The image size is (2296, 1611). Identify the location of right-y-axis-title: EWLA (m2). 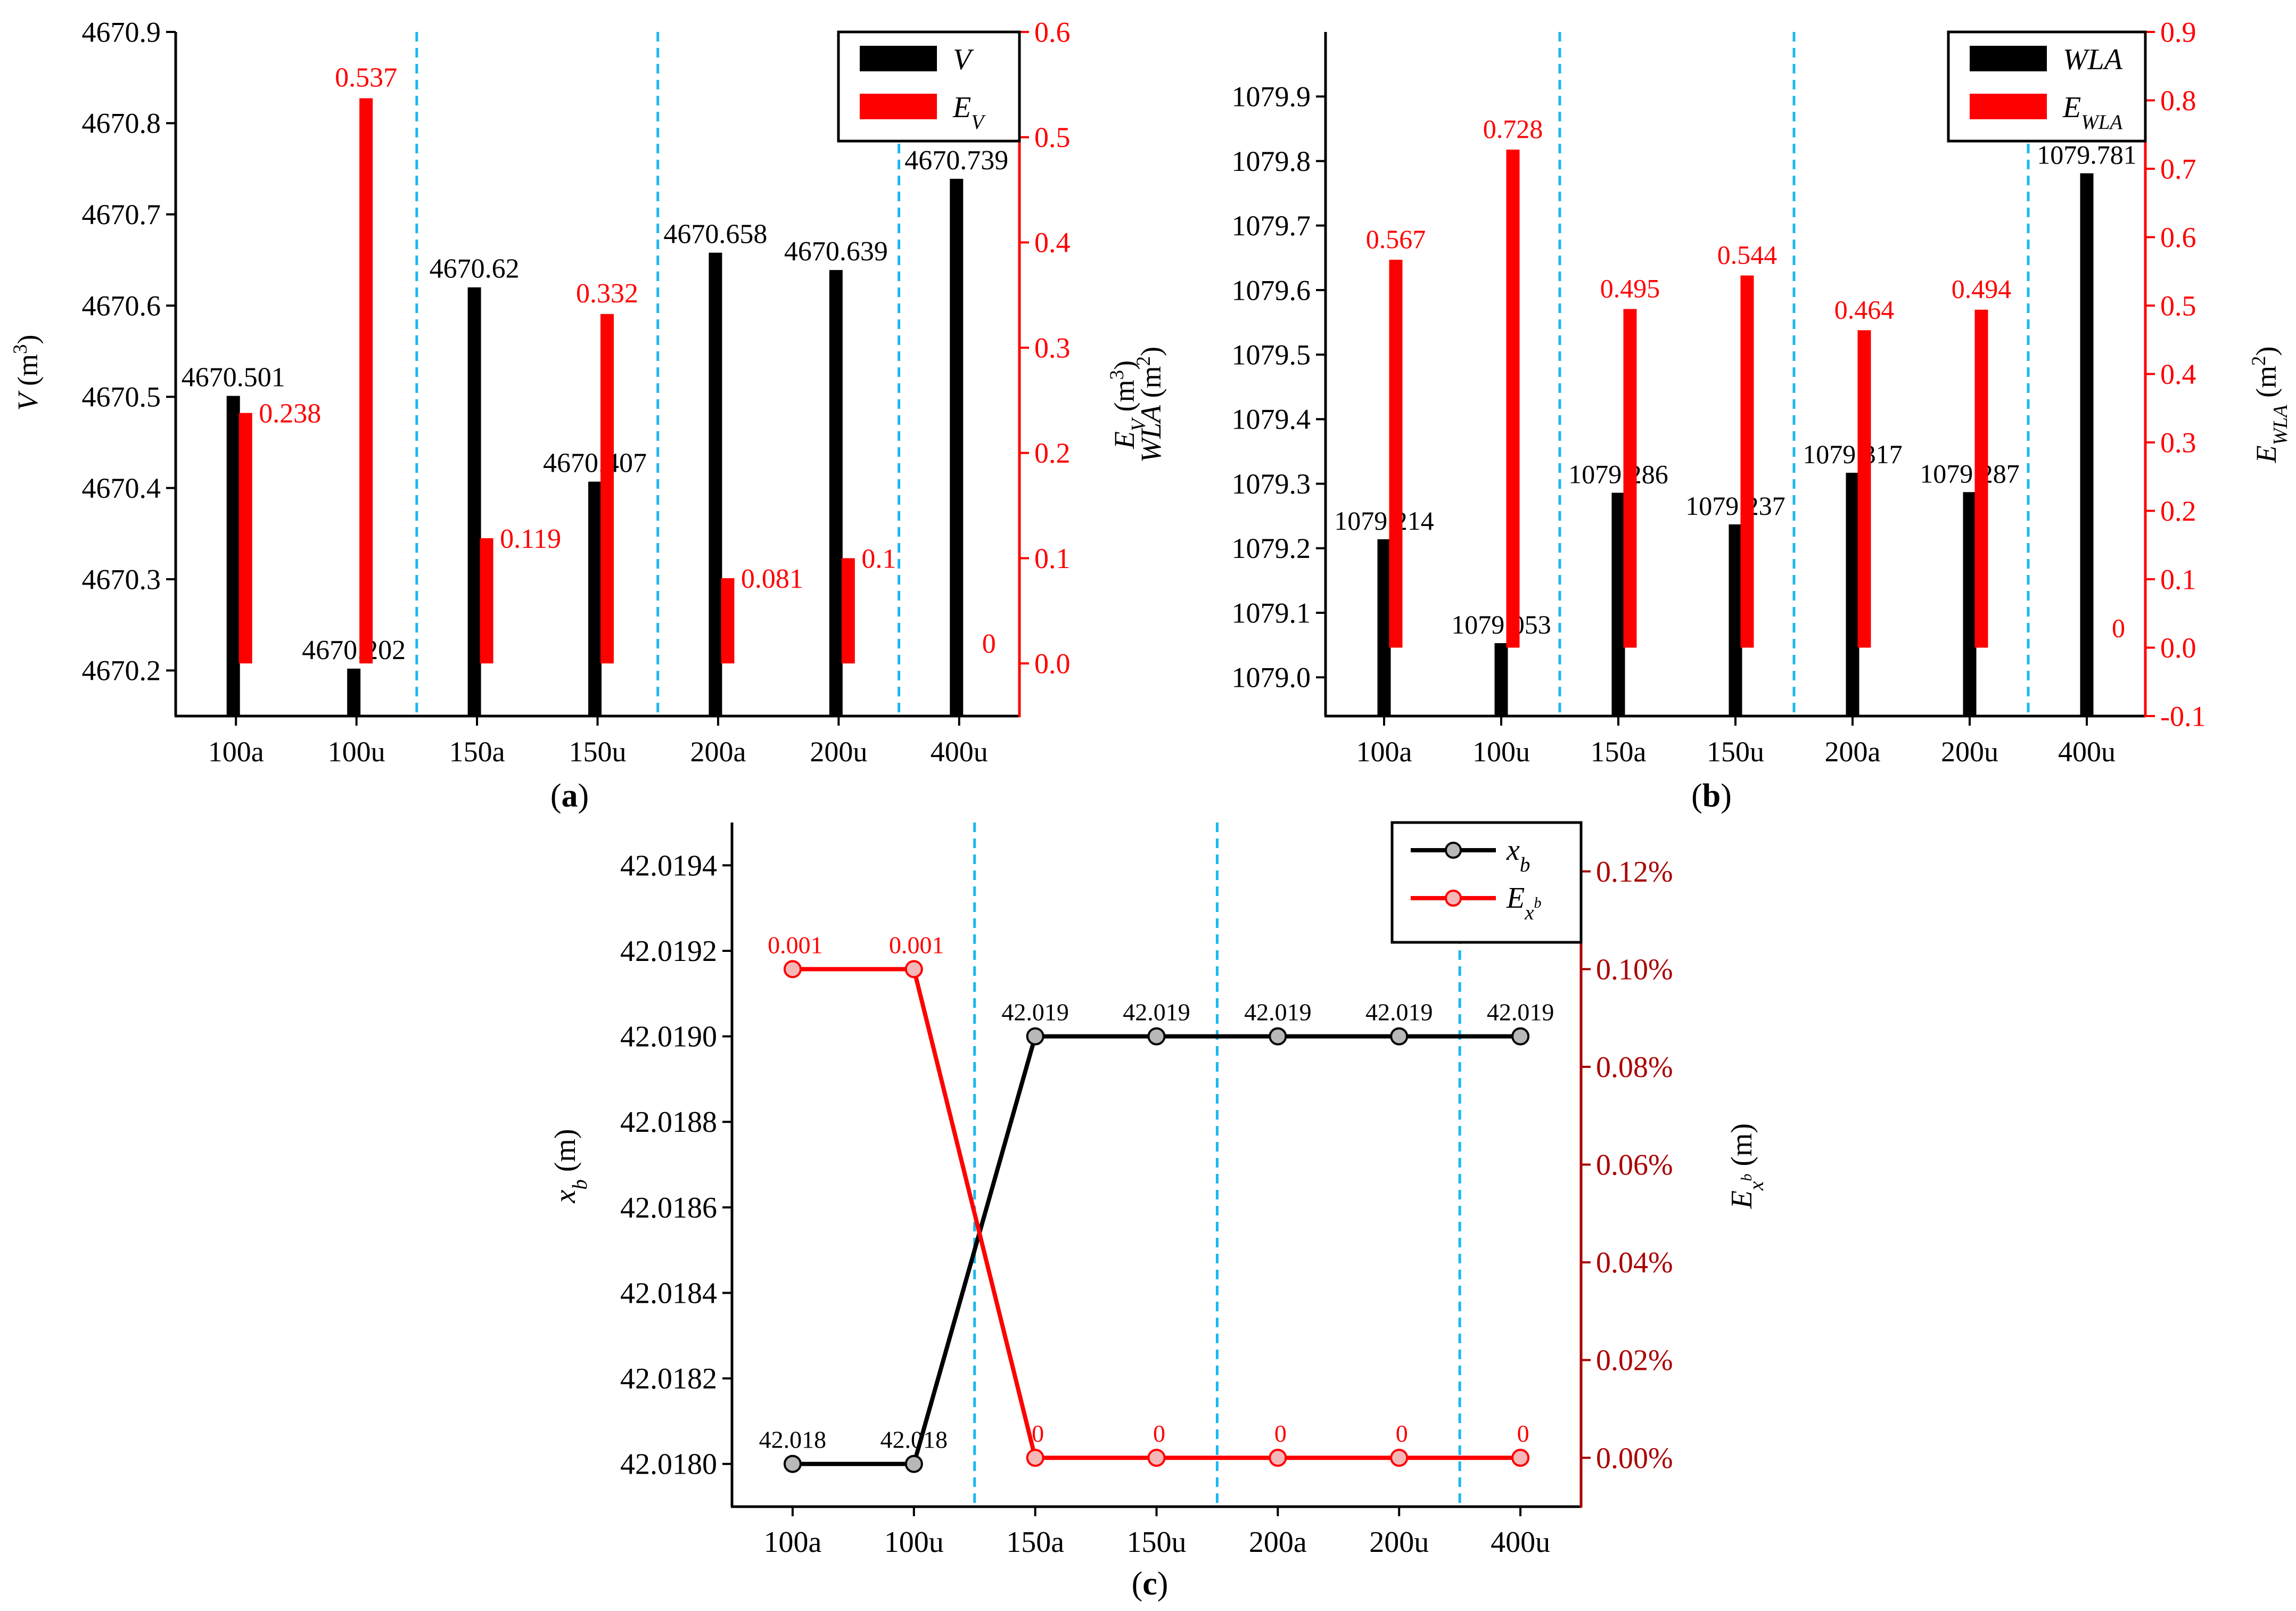
(2270, 405).